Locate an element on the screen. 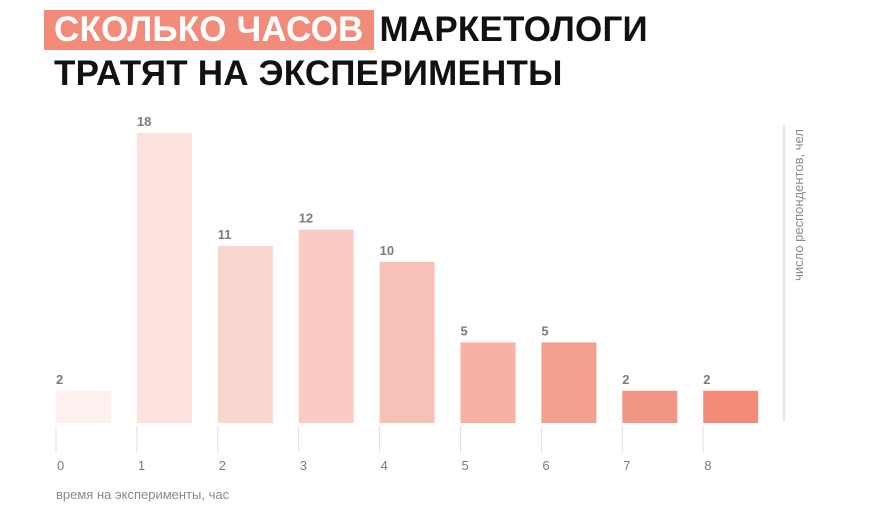 This screenshot has height=519, width=869. bar-value-label: 18 is located at coordinates (144, 121).